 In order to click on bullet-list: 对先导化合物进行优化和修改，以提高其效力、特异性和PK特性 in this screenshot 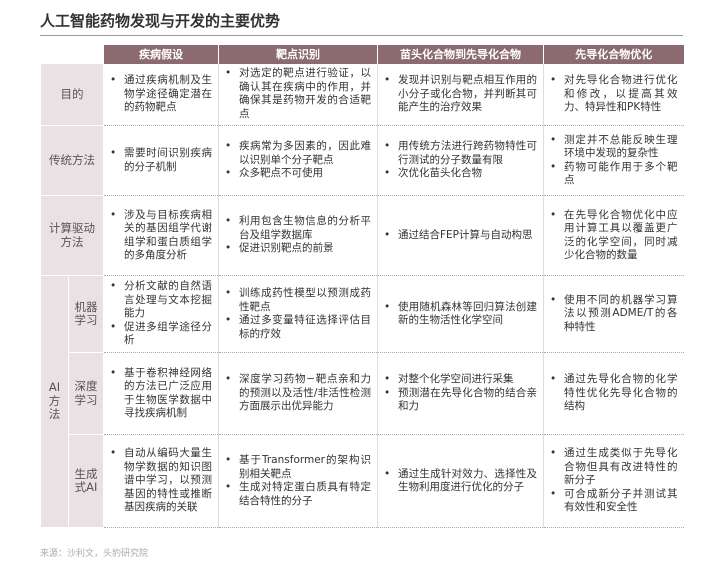, I will do `click(614, 94)`.